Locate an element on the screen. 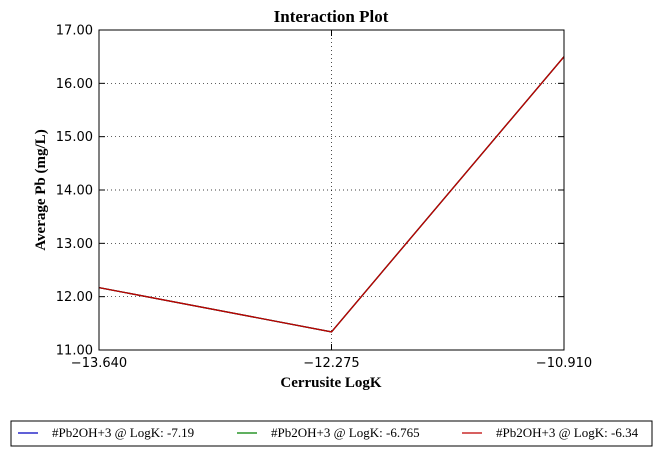 This screenshot has width=663, height=456. x-tick-label: −10.910 is located at coordinates (564, 363).